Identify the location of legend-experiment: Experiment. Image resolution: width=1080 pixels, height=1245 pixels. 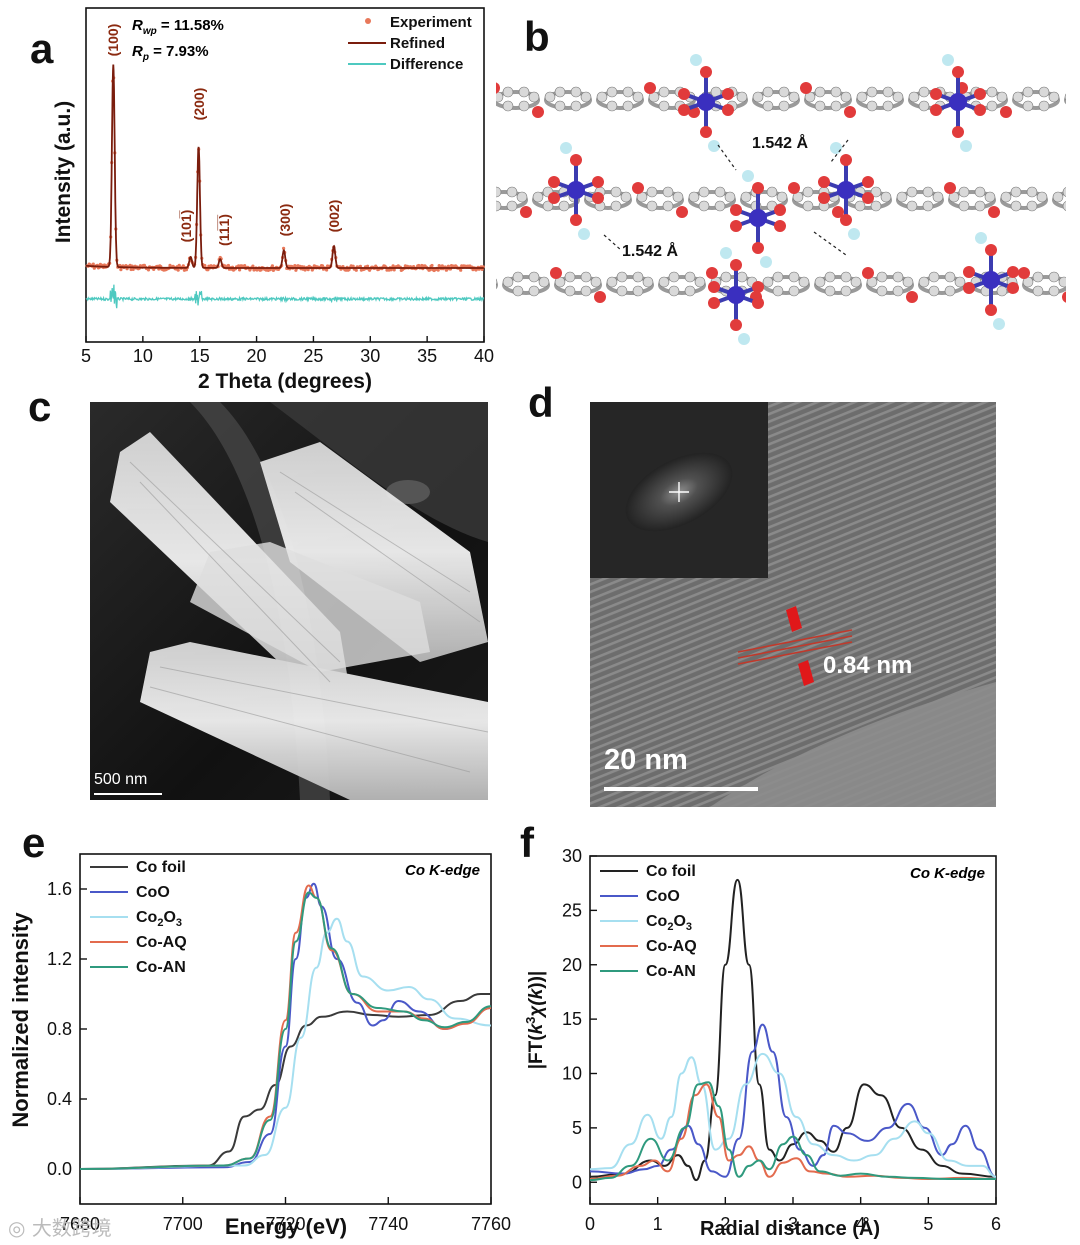
(431, 22).